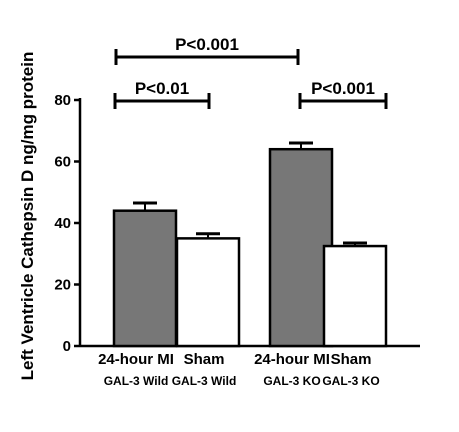 The height and width of the screenshot is (432, 459). What do you see at coordinates (62, 223) in the screenshot?
I see `y-tick-label: 40` at bounding box center [62, 223].